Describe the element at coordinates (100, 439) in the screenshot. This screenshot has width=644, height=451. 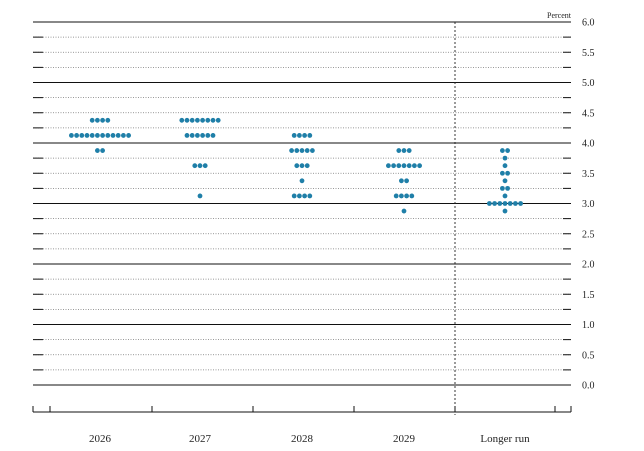
I see `x-category-label: 2026` at that location.